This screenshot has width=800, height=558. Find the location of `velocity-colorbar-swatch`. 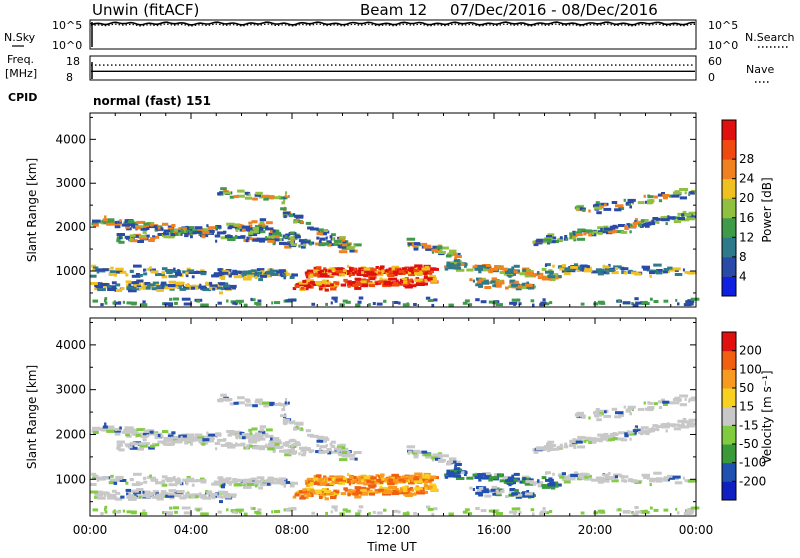

velocity-colorbar-swatch is located at coordinates (729, 398).